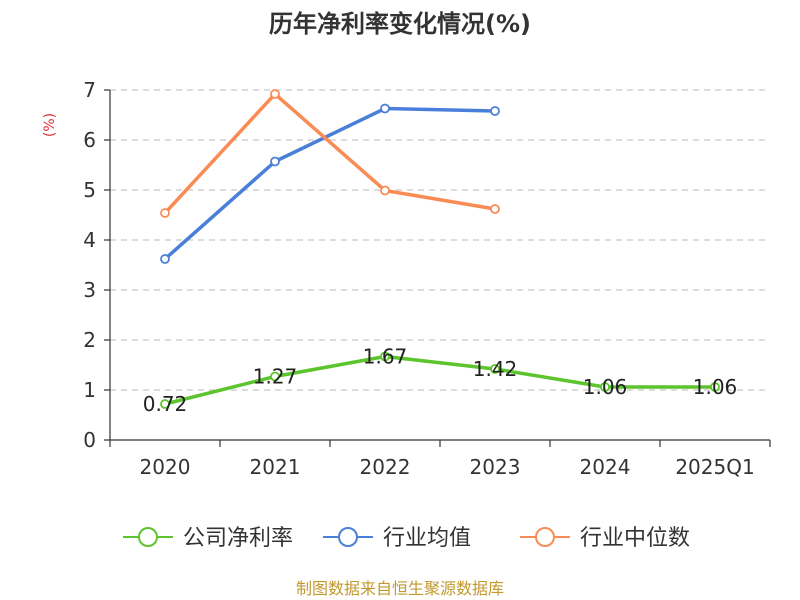 Image resolution: width=800 pixels, height=600 pixels. I want to click on legend-label: 公司净利率, so click(238, 538).